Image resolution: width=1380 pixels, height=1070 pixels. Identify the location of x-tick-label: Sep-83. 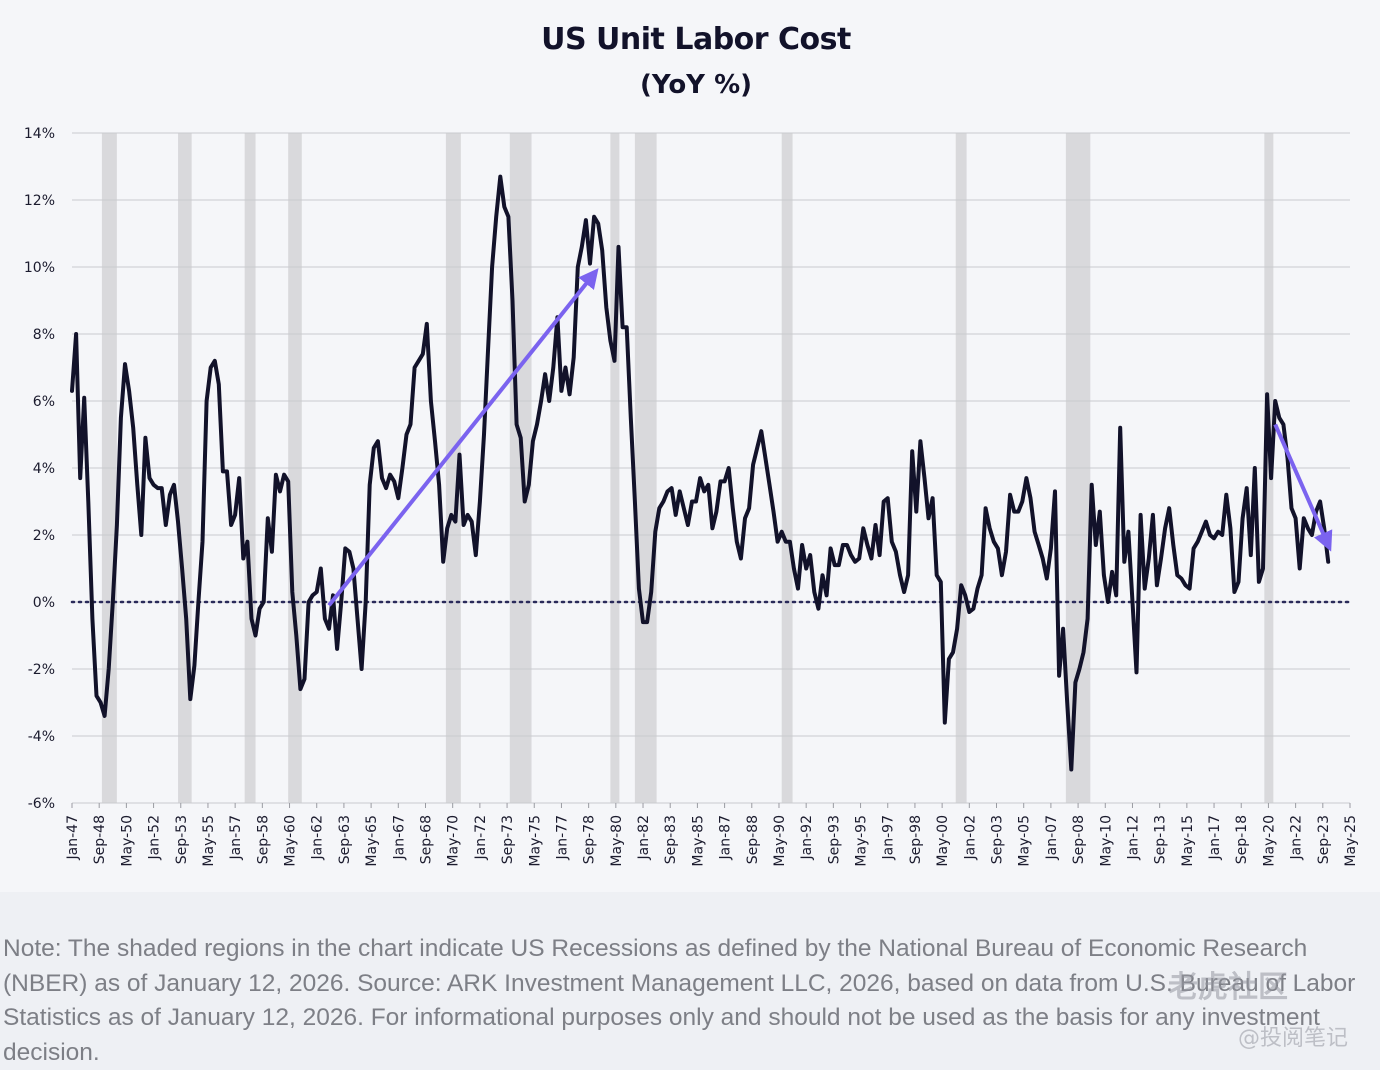
(671, 839).